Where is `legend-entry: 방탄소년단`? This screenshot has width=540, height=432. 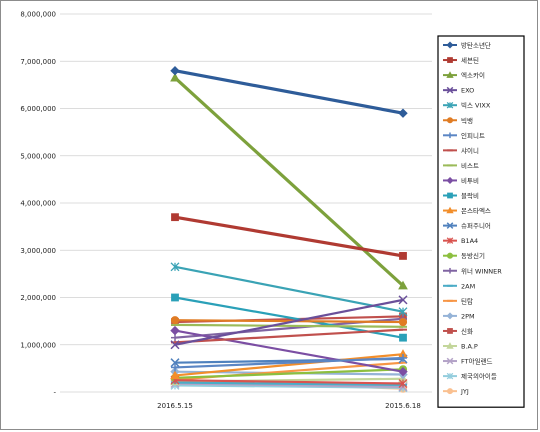 legend-entry: 방탄소년단 is located at coordinates (467, 45).